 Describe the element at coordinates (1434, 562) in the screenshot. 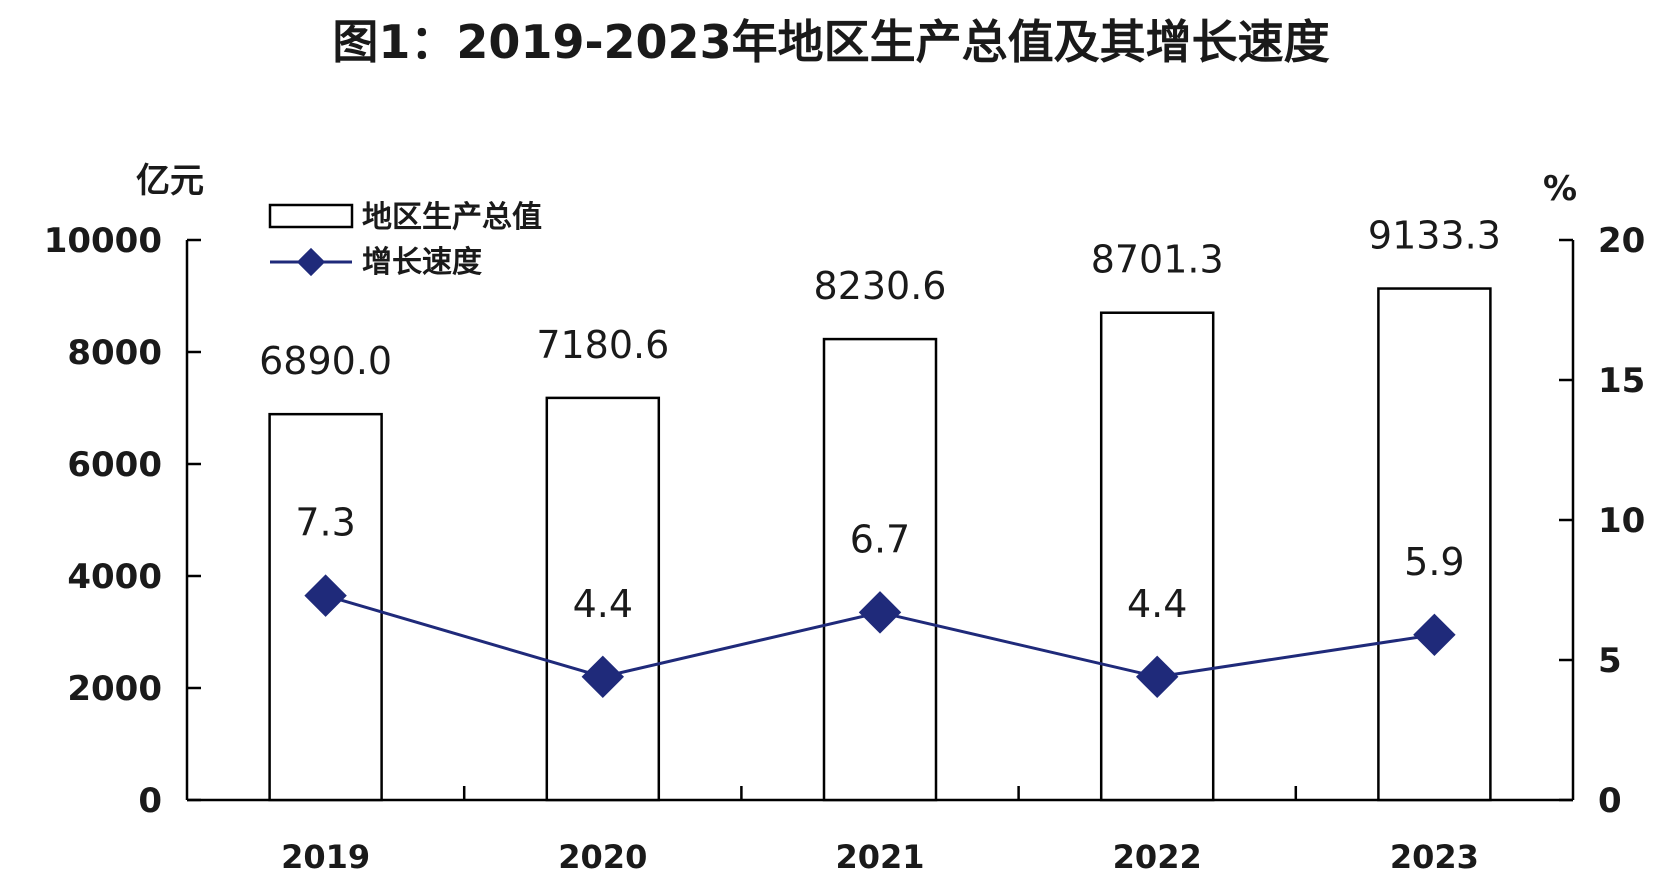

I see `growth-value-label: 5.9` at that location.